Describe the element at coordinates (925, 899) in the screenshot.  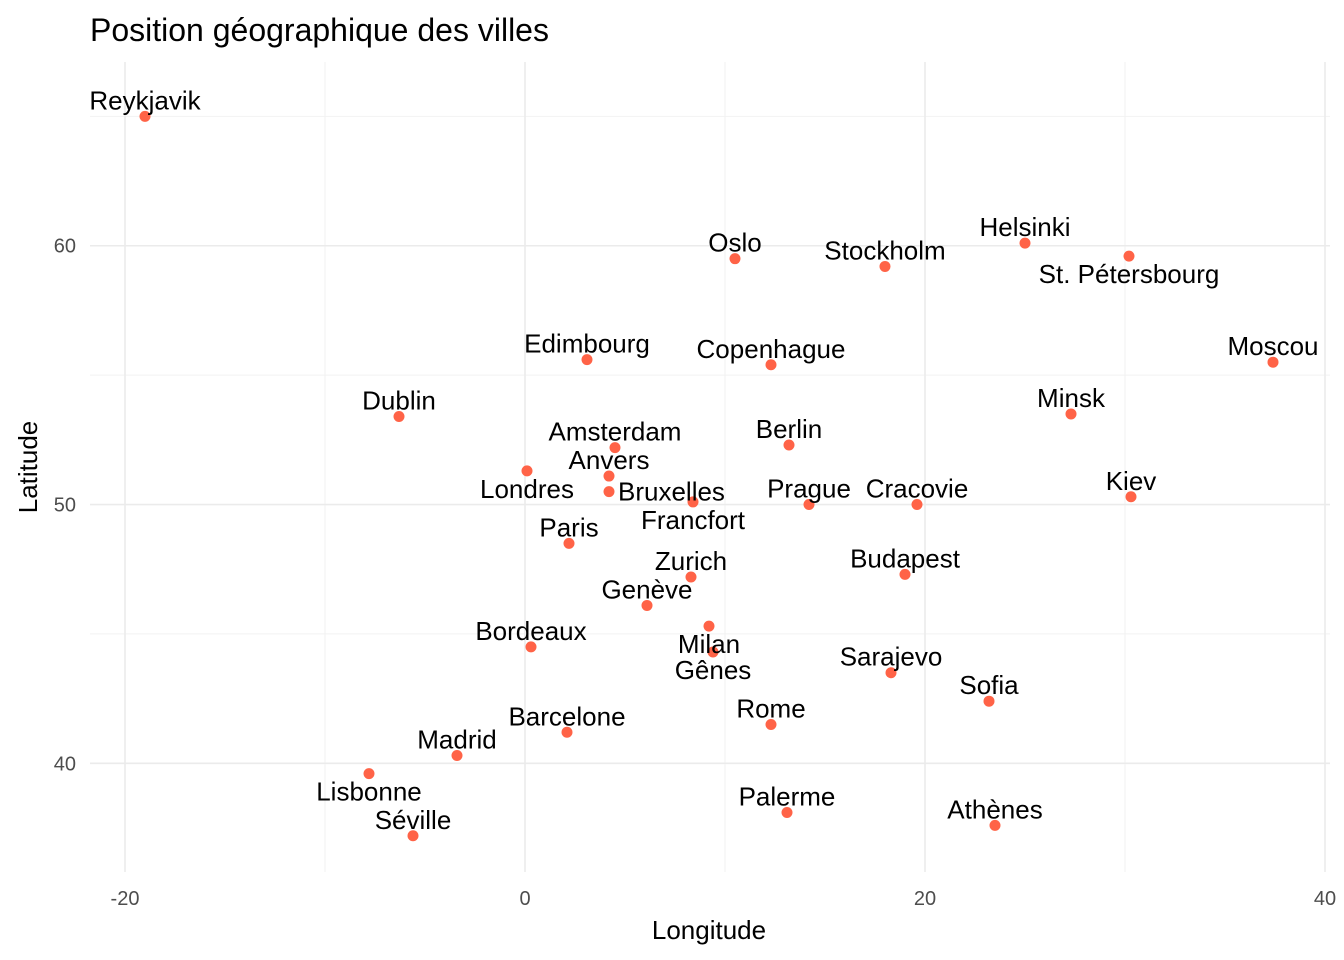
I see `x-tick-label: 20` at that location.